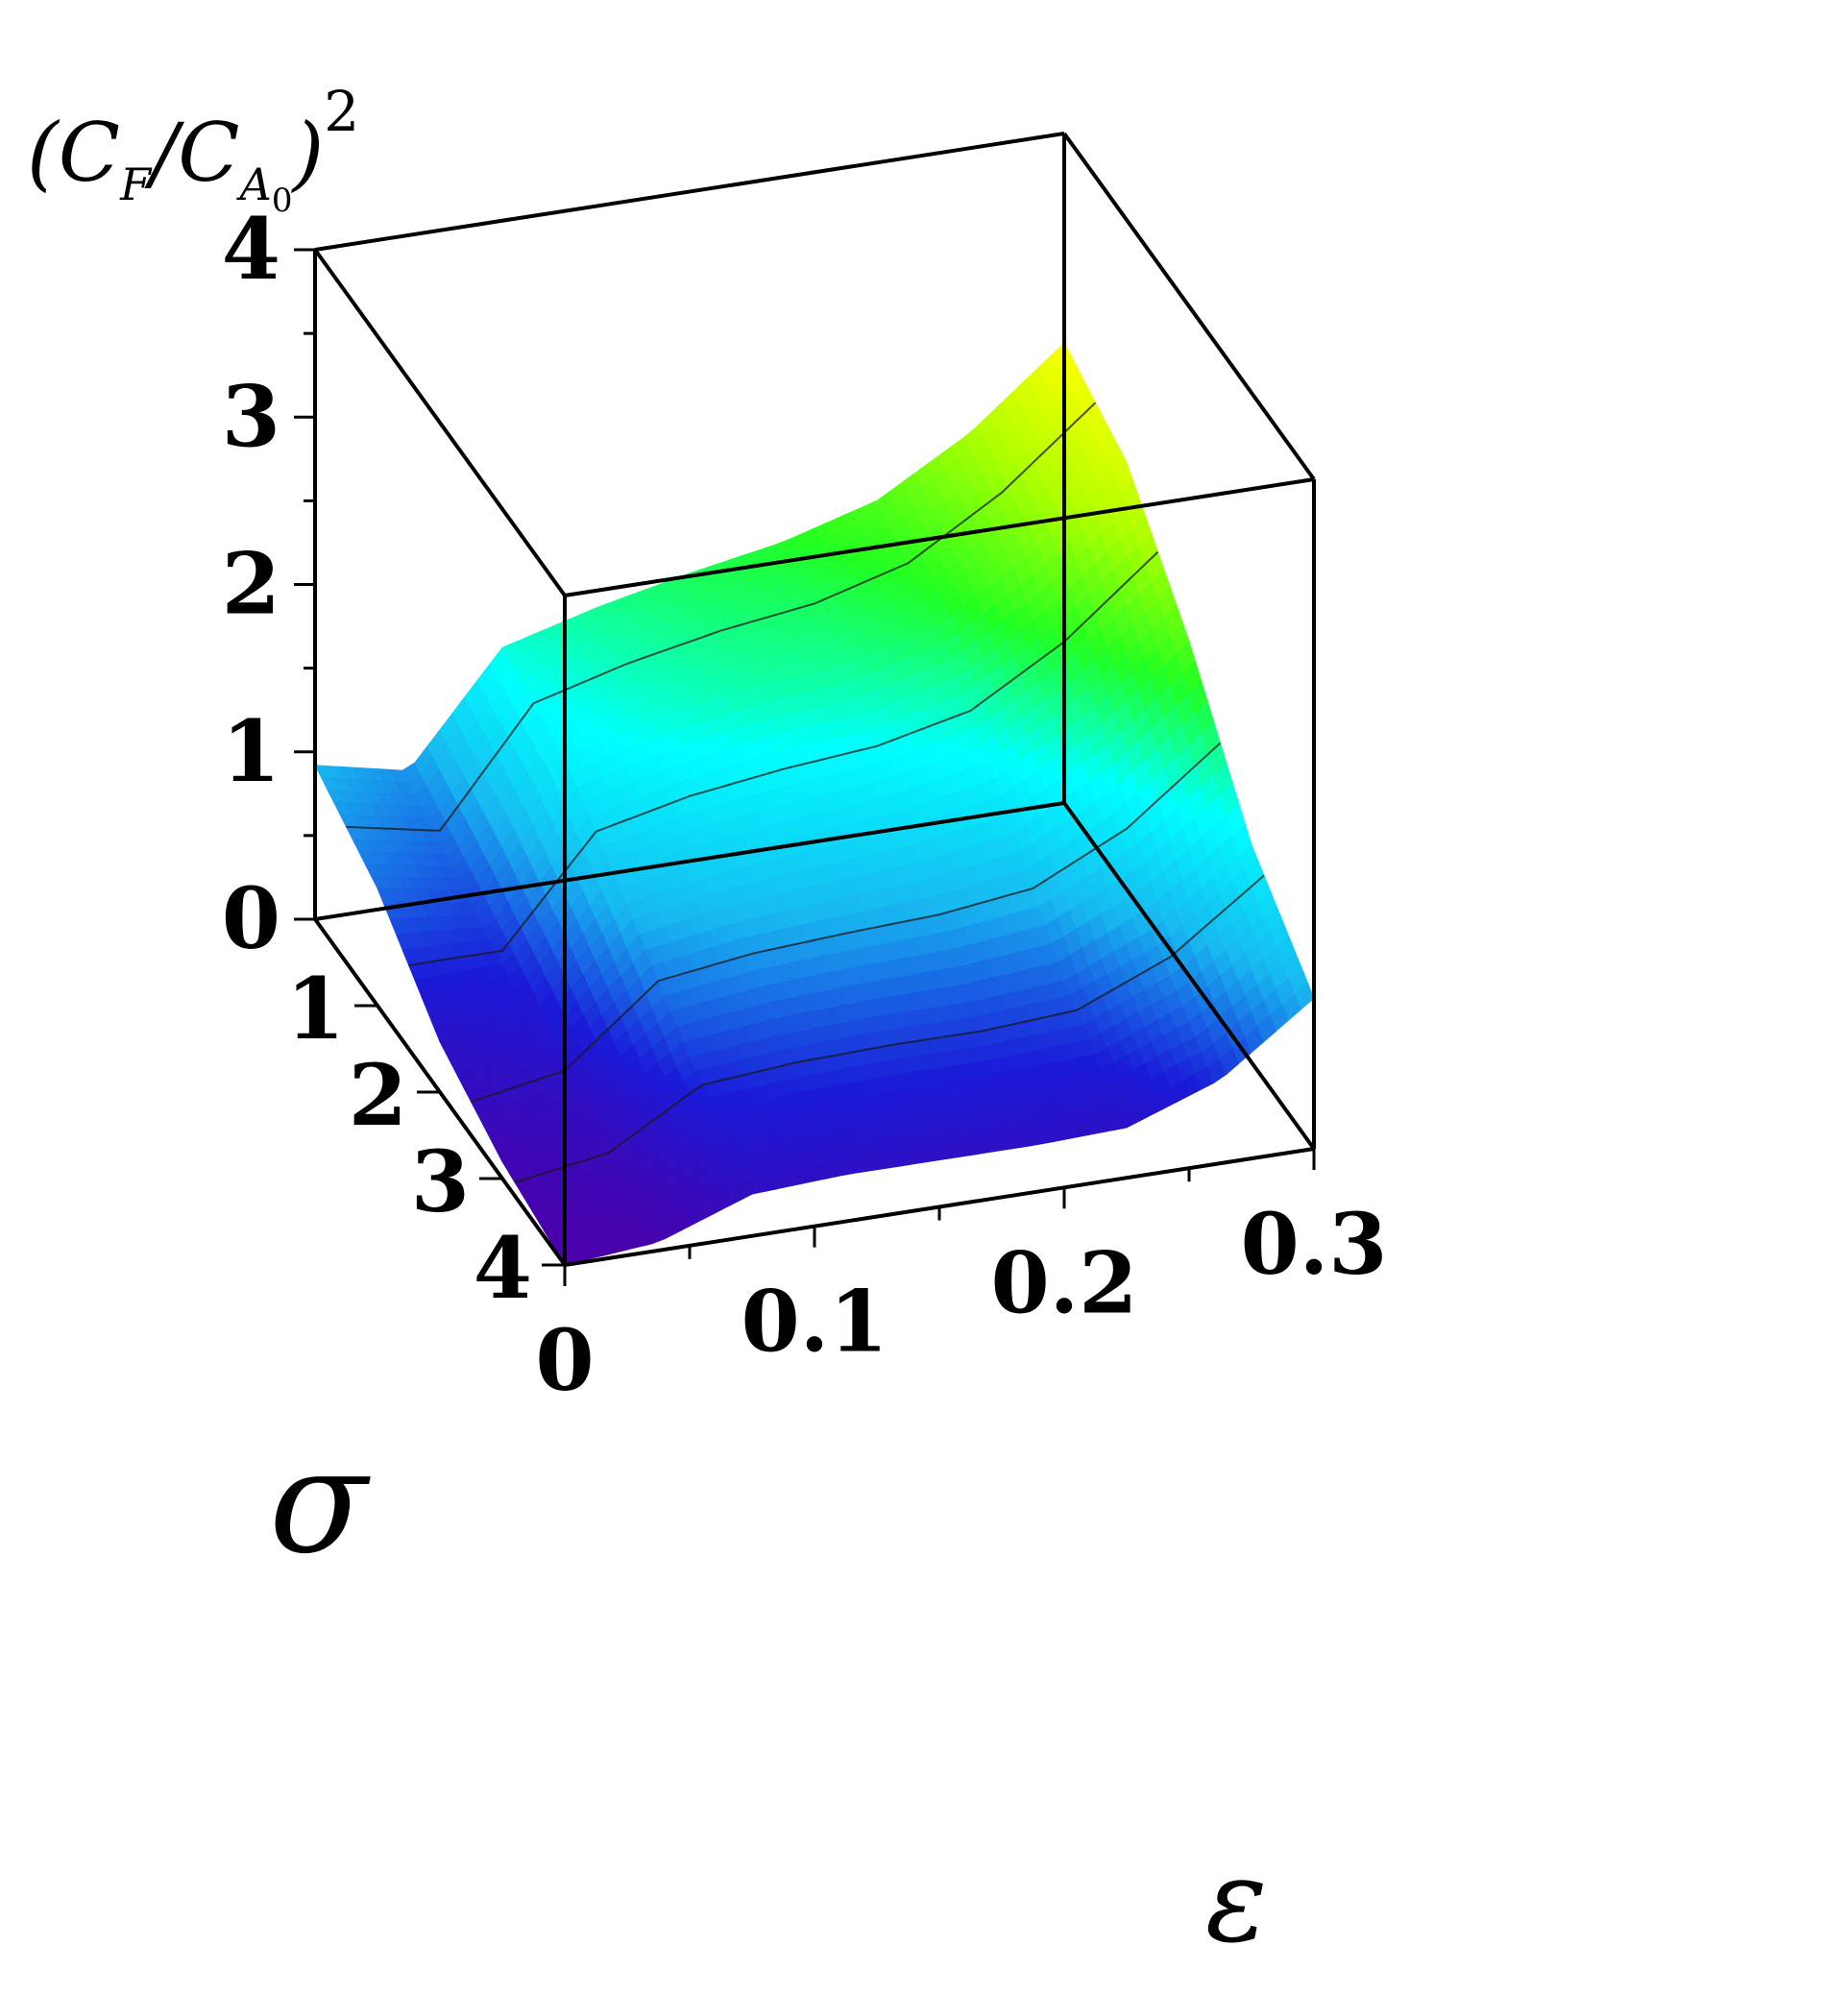 This screenshot has width=1848, height=1995. I want to click on sigma-tick-label: 2, so click(378, 1095).